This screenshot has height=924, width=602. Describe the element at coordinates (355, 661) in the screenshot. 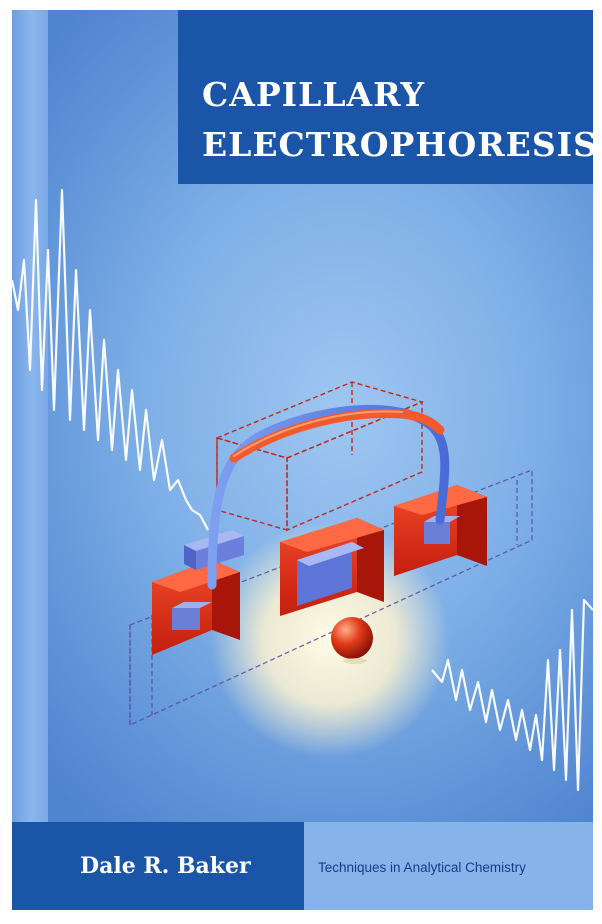

I see `sphere-shadow` at that location.